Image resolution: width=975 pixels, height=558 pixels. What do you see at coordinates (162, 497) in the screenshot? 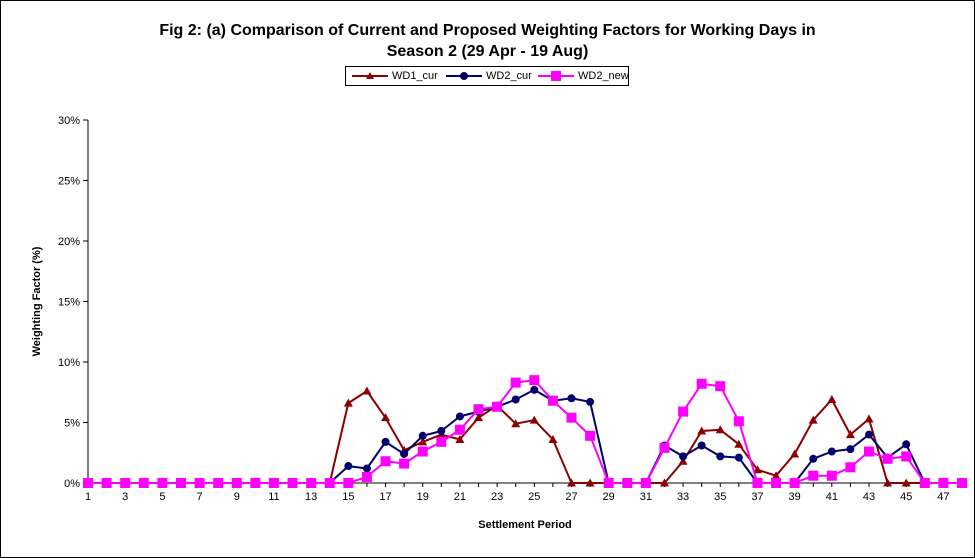
I see `x-tick-label: 5` at bounding box center [162, 497].